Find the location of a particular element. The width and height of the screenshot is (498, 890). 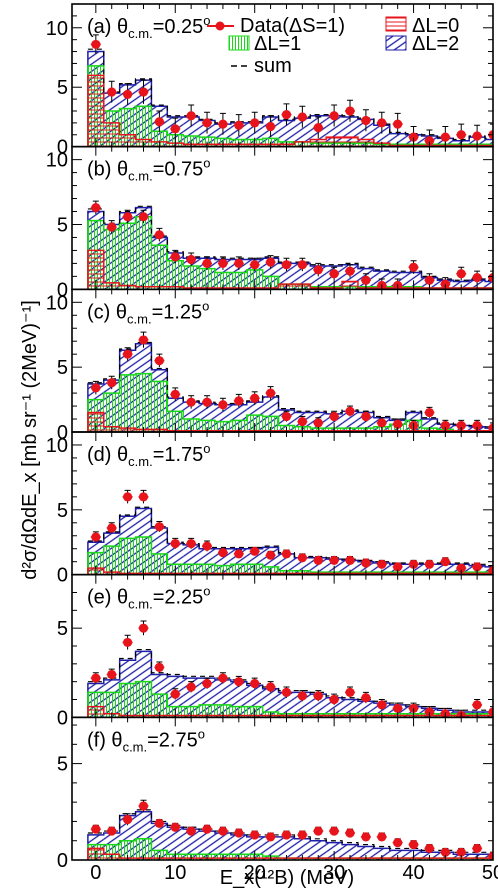

x-tick-label: 20 is located at coordinates (255, 873).